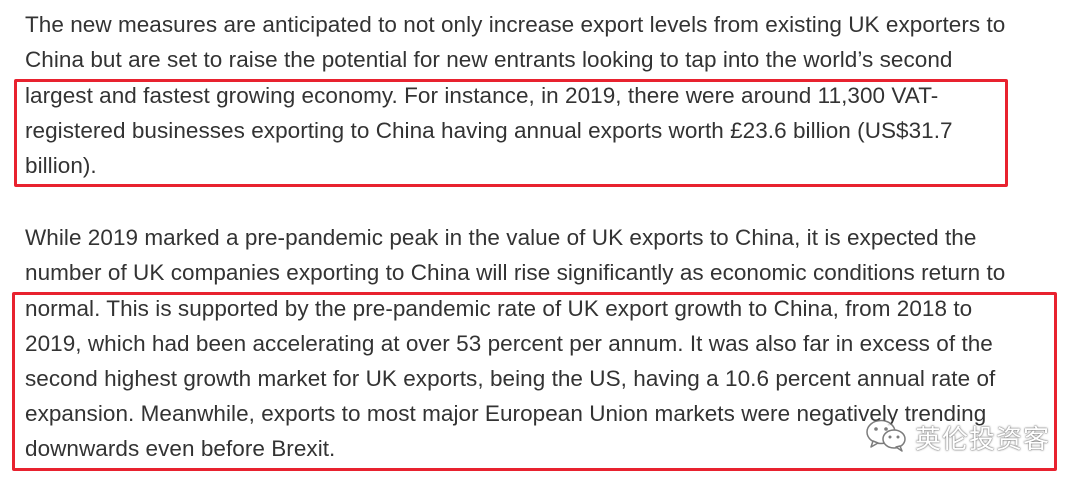 The image size is (1080, 480). I want to click on paragraph-line: downwards even before Brexit., so click(180, 448).